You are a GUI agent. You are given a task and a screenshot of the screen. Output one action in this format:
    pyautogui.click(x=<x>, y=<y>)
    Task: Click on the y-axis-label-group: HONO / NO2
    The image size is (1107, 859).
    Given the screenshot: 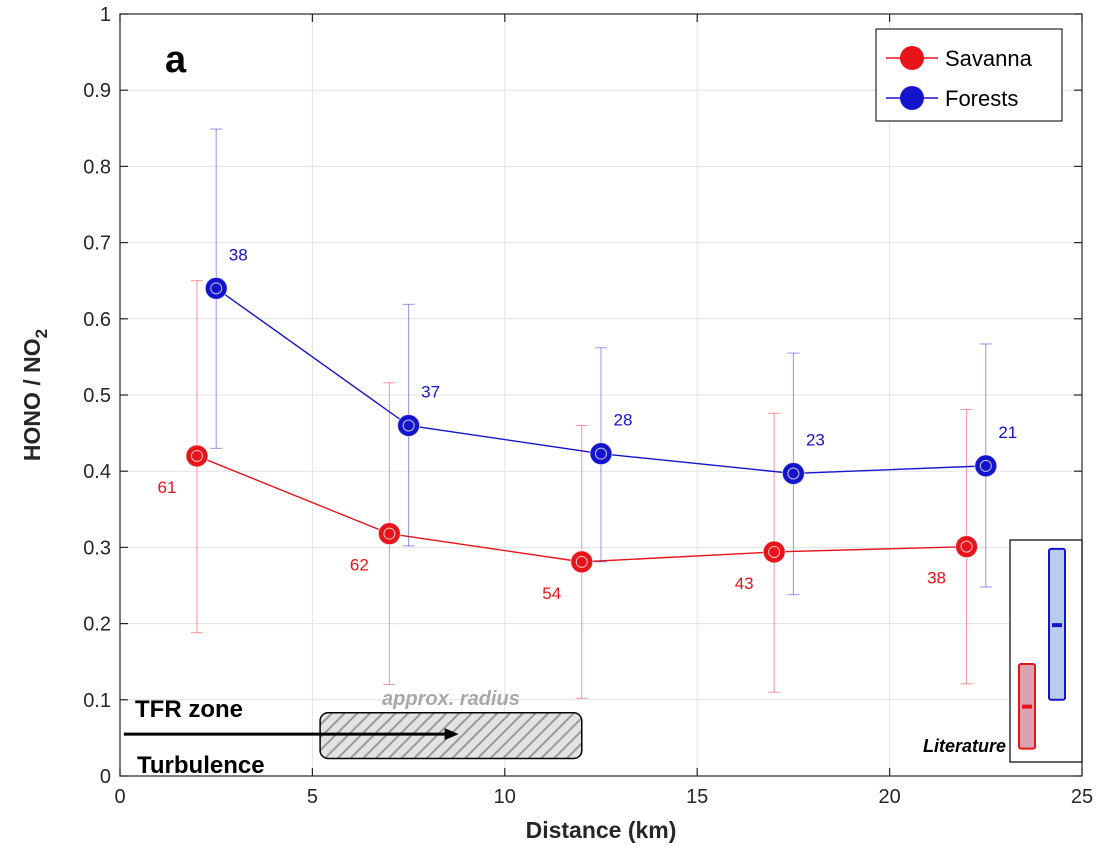 What is the action you would take?
    pyautogui.click(x=35, y=395)
    